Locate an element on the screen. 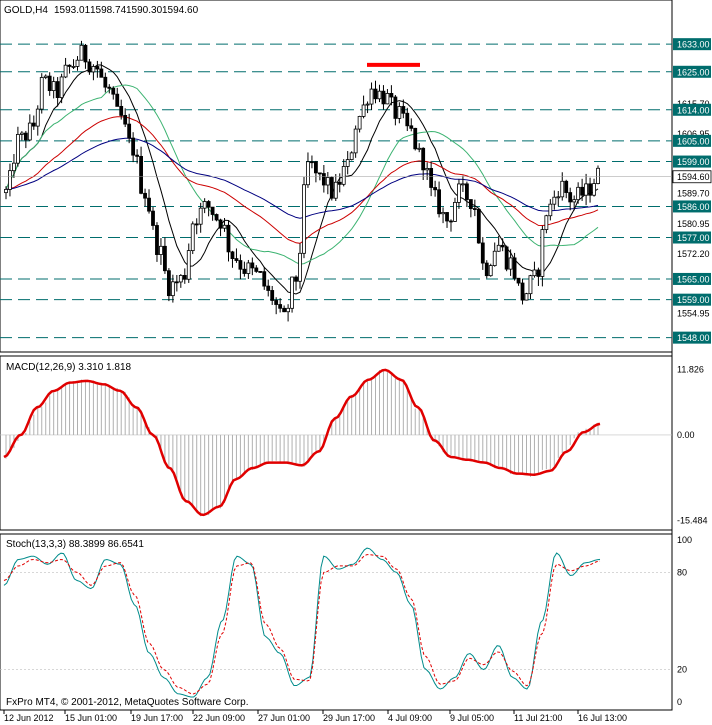  time-tick-label: 29 Jun 17:00 is located at coordinates (349, 718).